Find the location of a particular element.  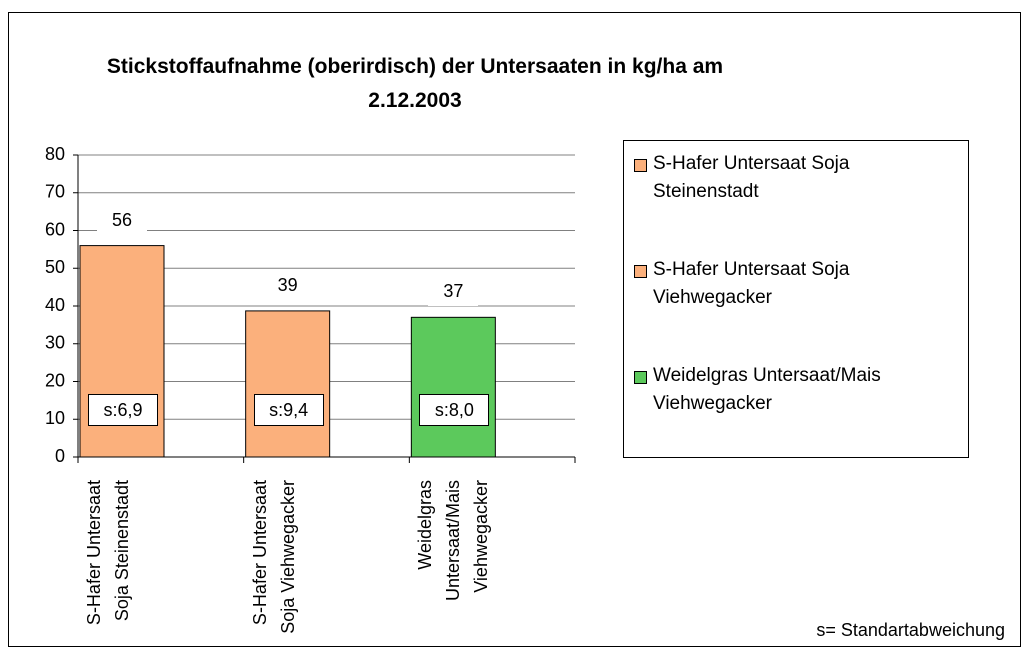

y-tick-label: 50 is located at coordinates (55, 267).